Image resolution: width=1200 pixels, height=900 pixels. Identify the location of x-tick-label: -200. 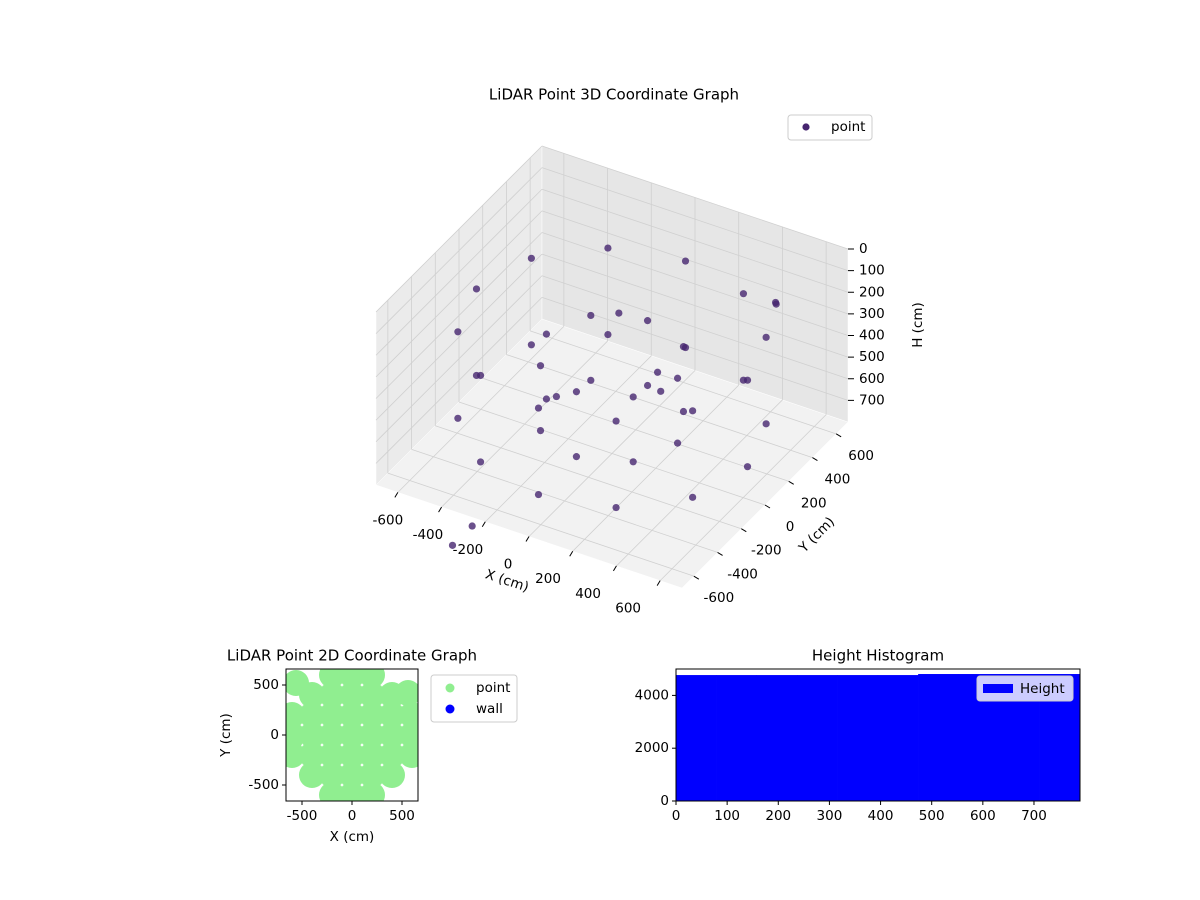
(468, 550).